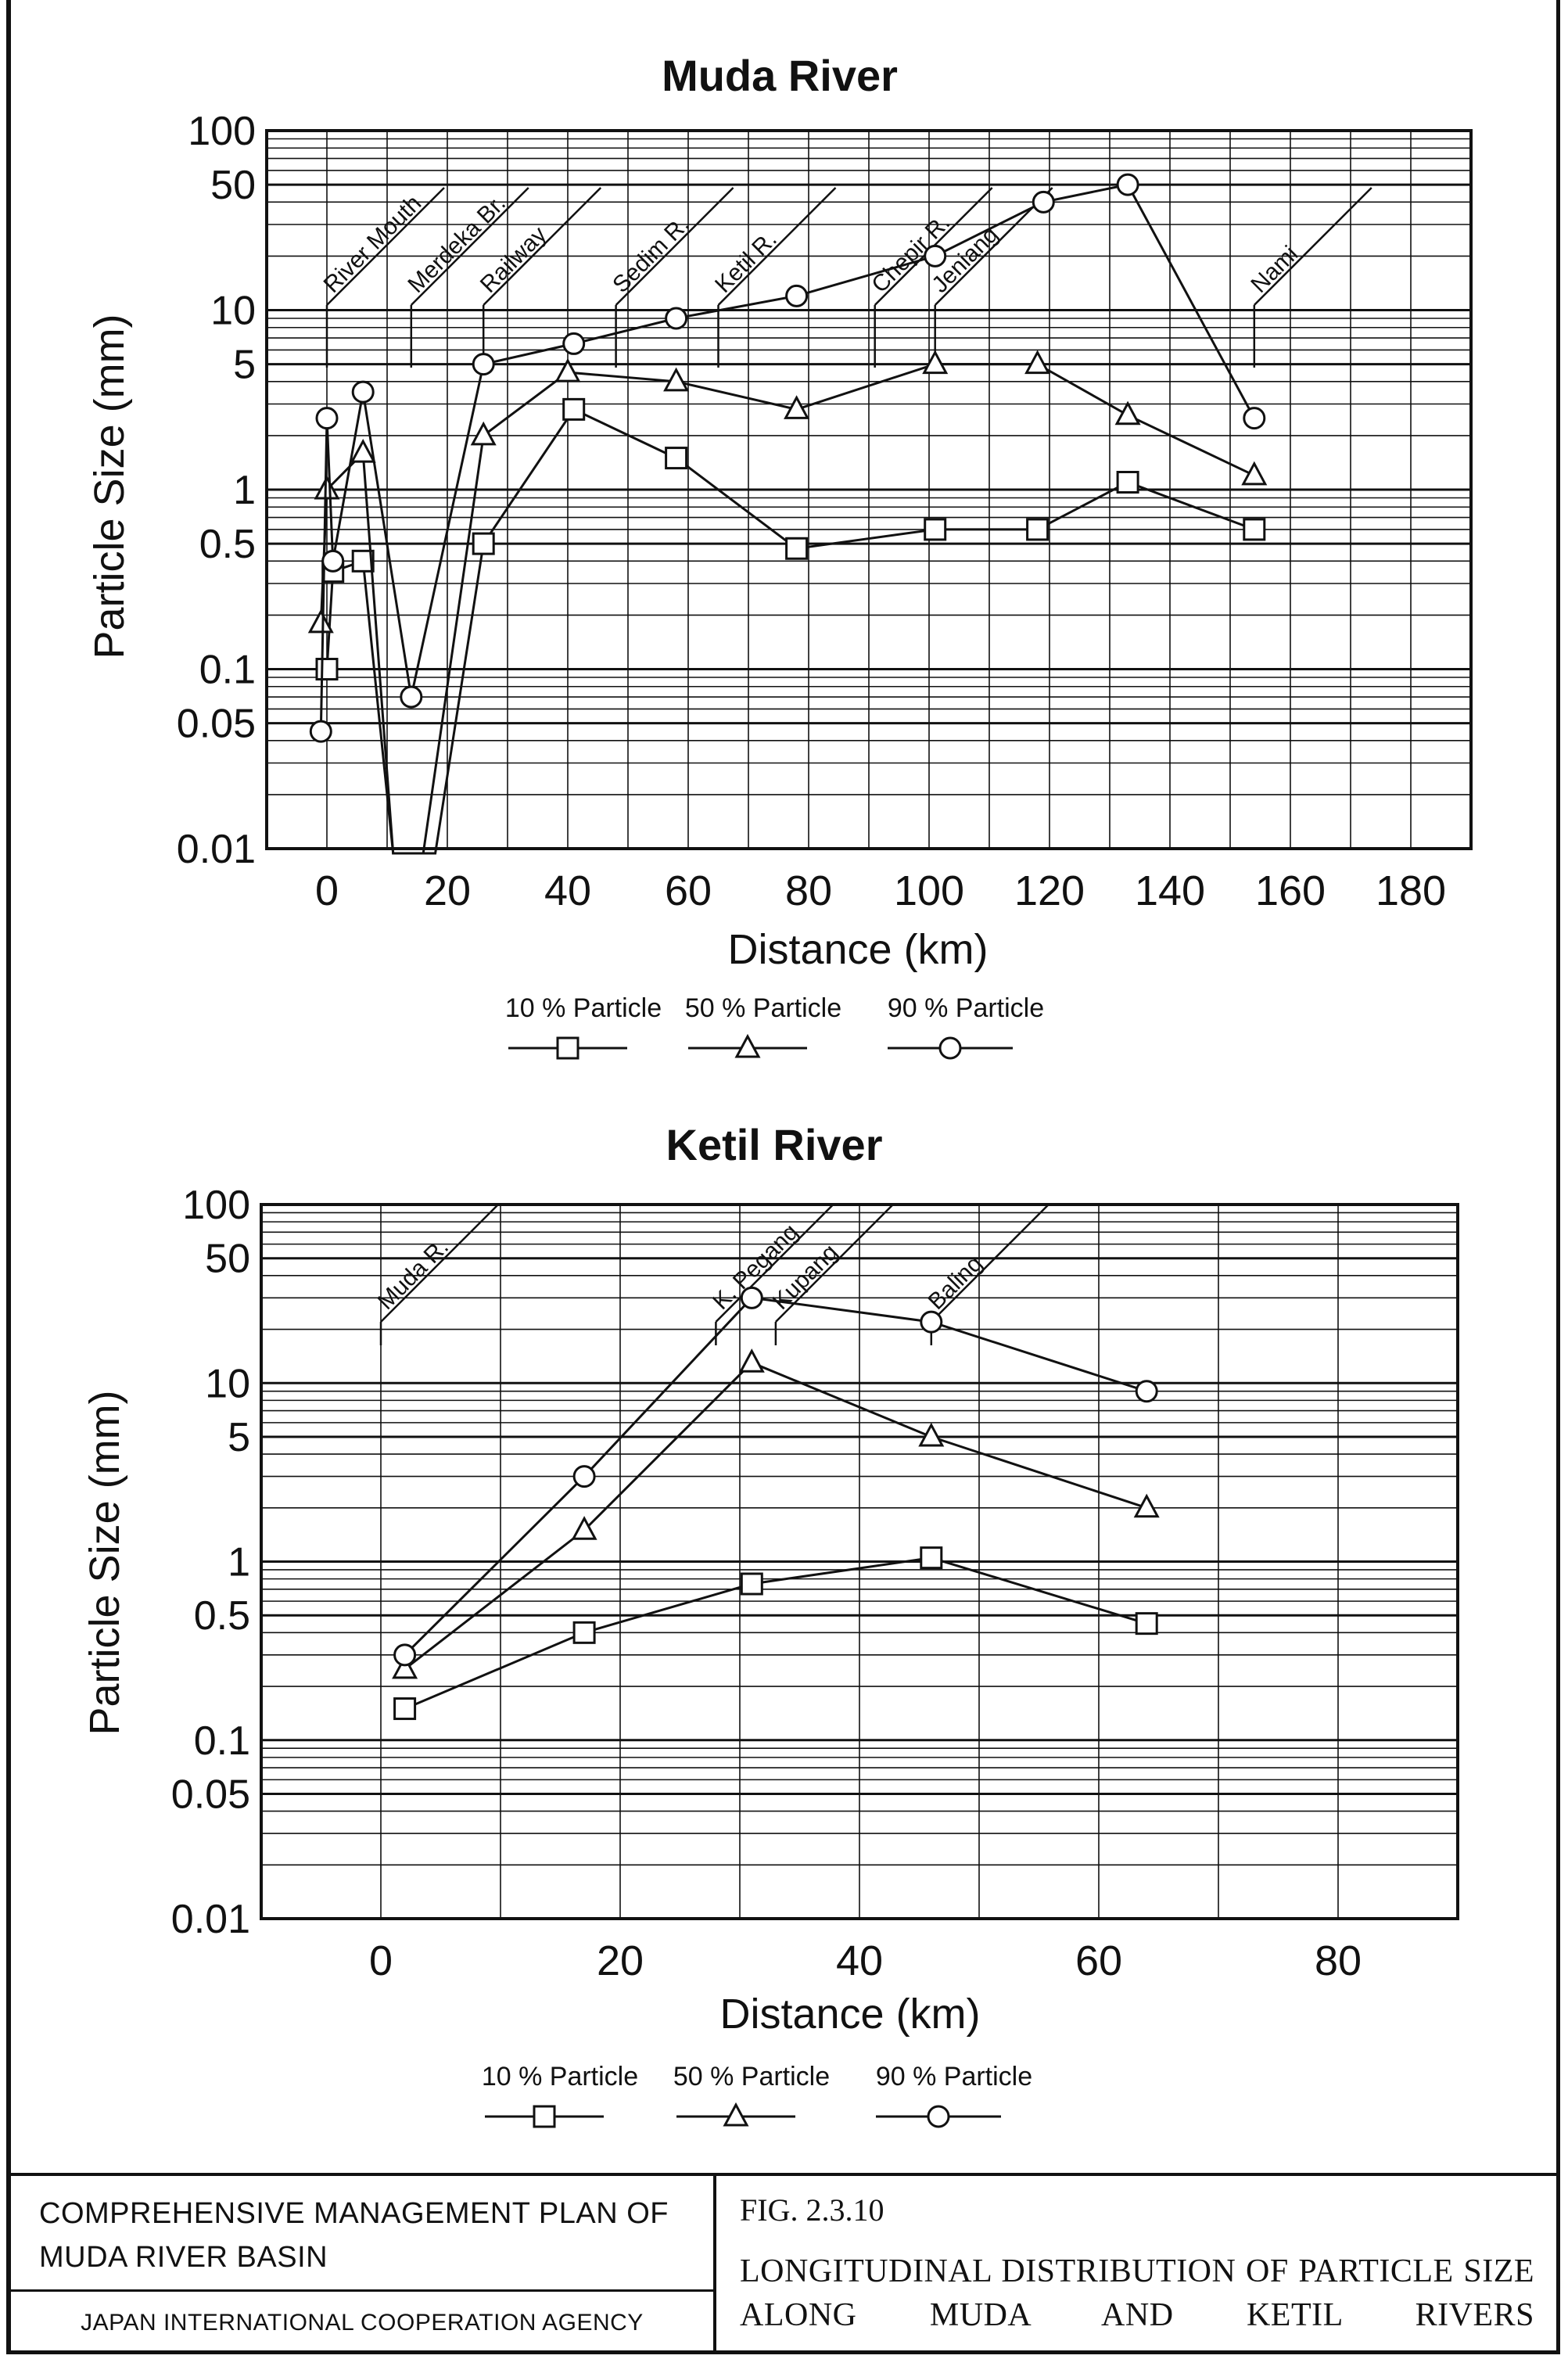 This screenshot has width=1568, height=2359. I want to click on series-triangle, so click(776, 1513).